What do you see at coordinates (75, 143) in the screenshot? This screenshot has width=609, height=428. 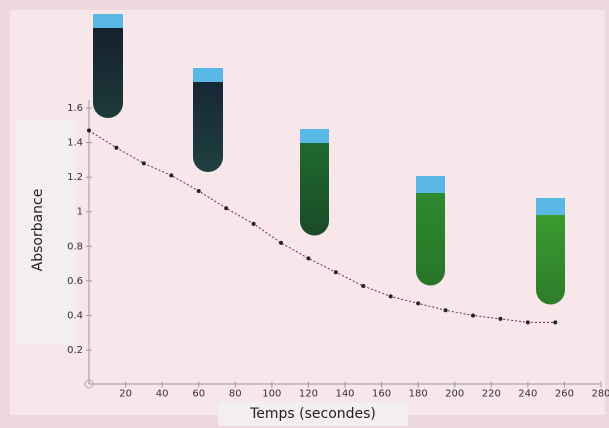 I see `y-tick-label: 1.4` at bounding box center [75, 143].